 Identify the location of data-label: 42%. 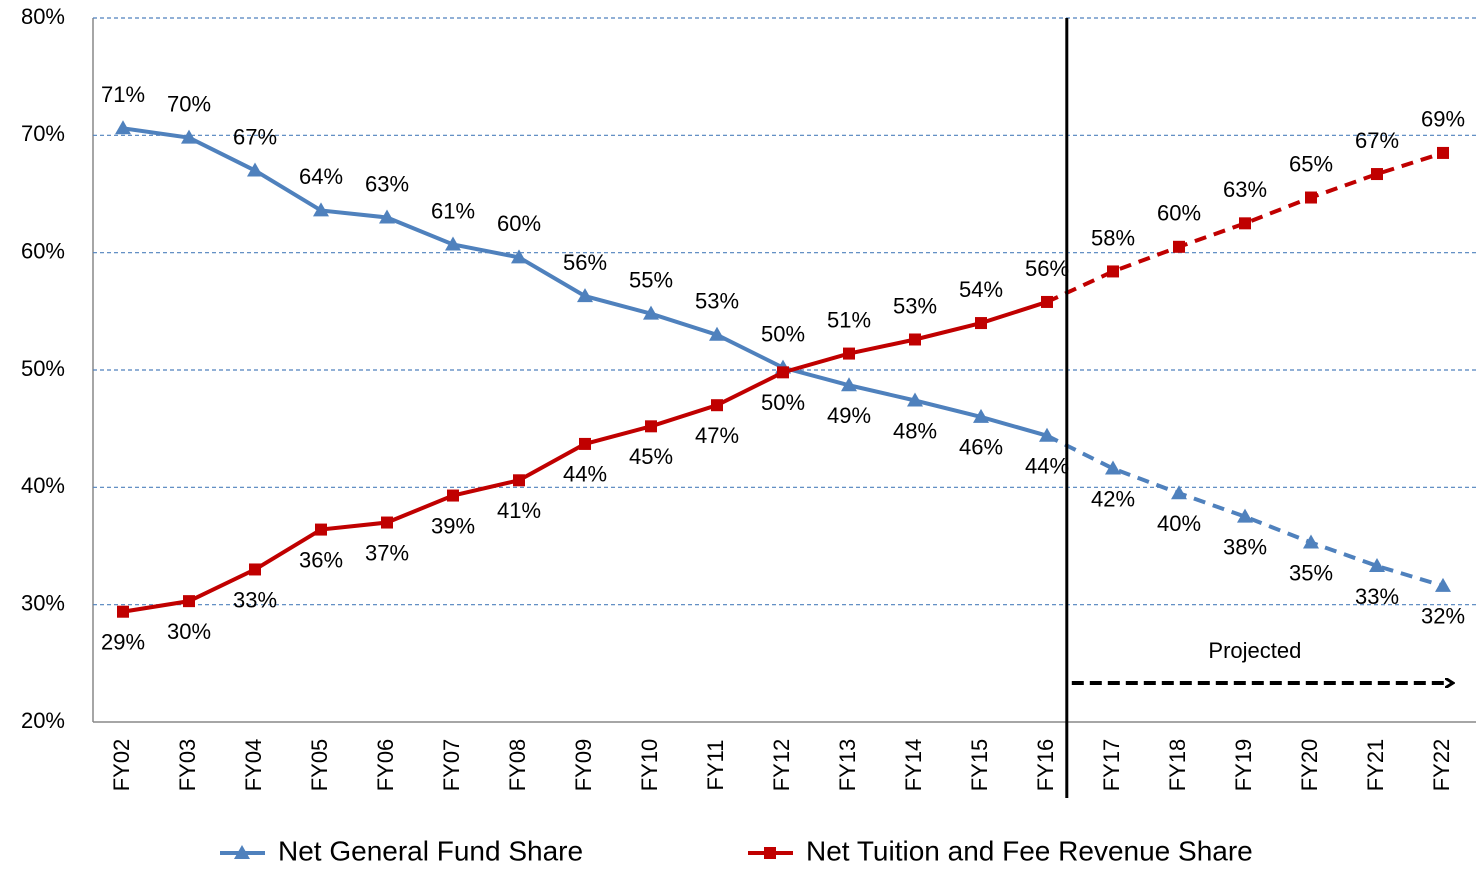
(1113, 498).